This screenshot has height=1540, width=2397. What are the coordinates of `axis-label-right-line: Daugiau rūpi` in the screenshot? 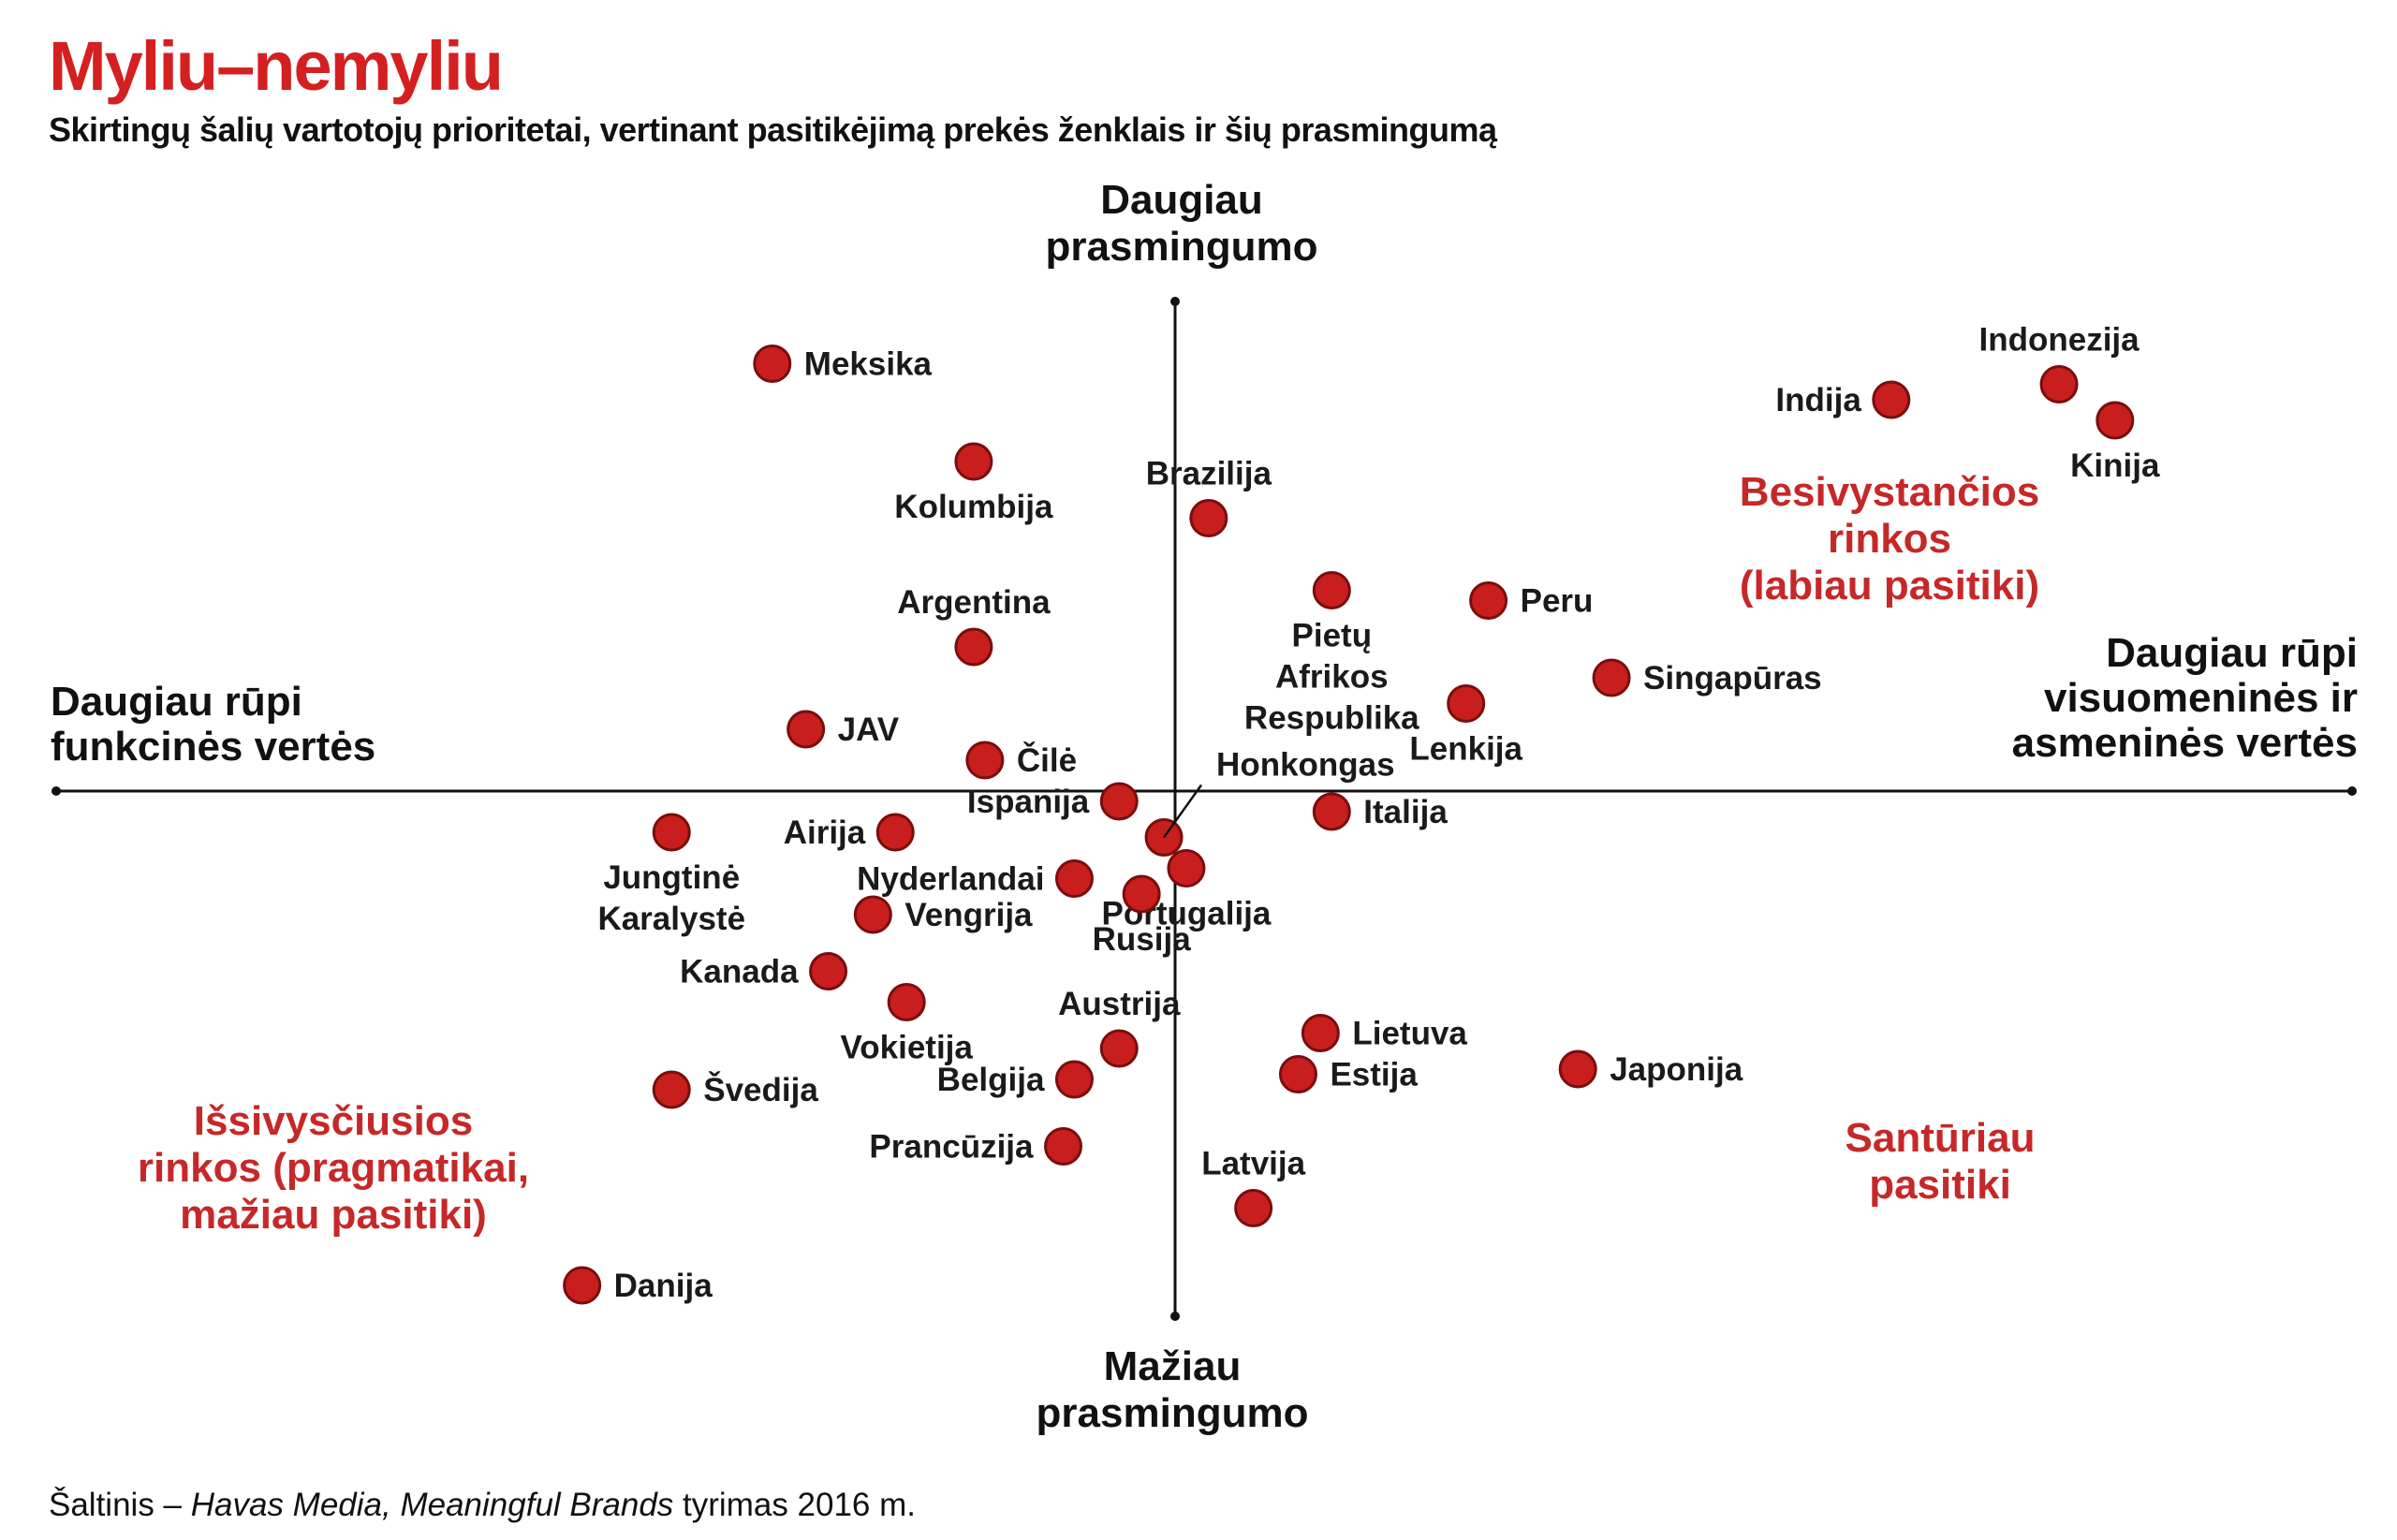 It's located at (2232, 653).